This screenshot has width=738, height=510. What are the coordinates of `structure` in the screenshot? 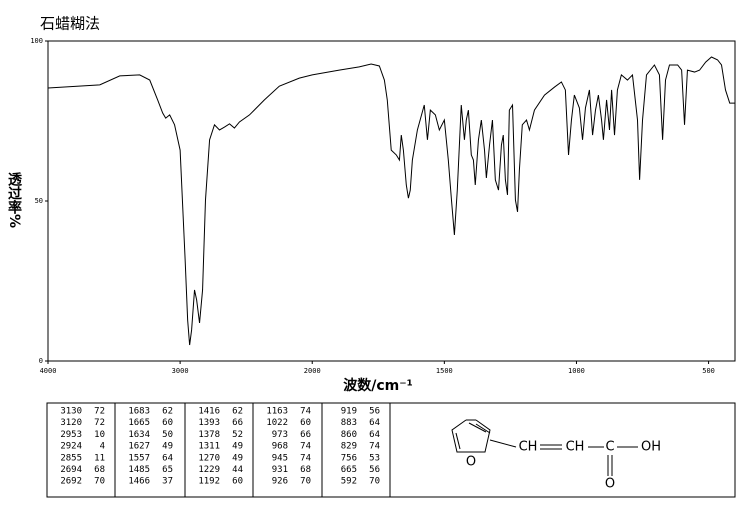 It's located at (544, 447).